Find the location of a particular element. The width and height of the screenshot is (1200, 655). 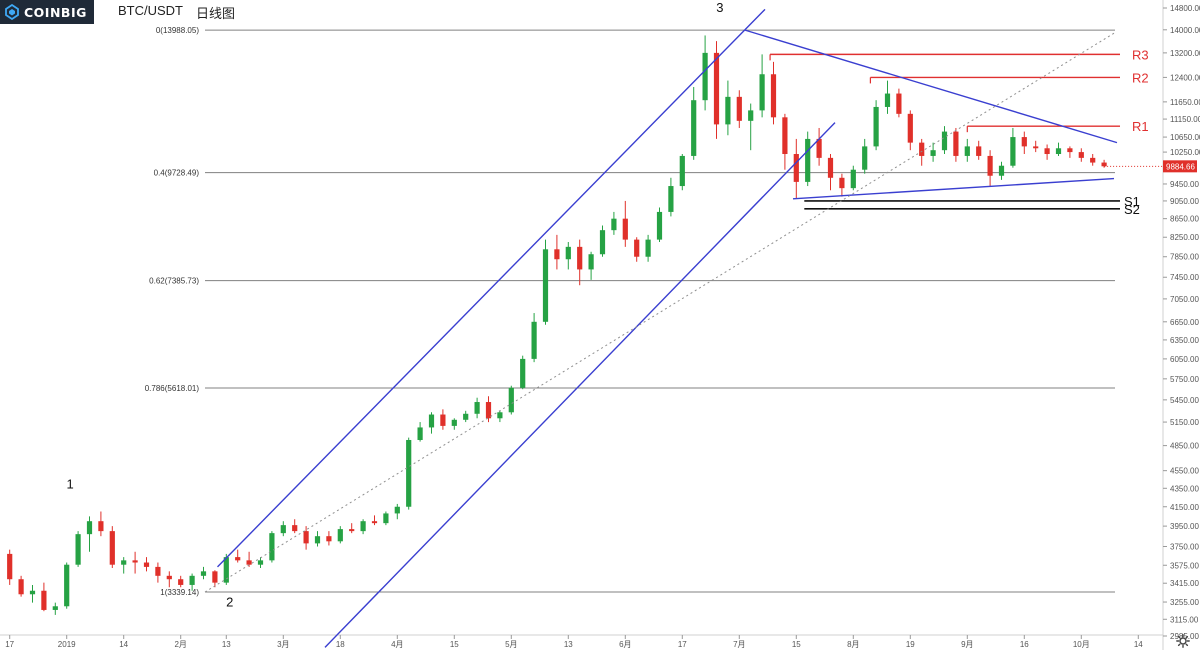

fib-level-label: 0.62(7385.73) is located at coordinates (174, 281).